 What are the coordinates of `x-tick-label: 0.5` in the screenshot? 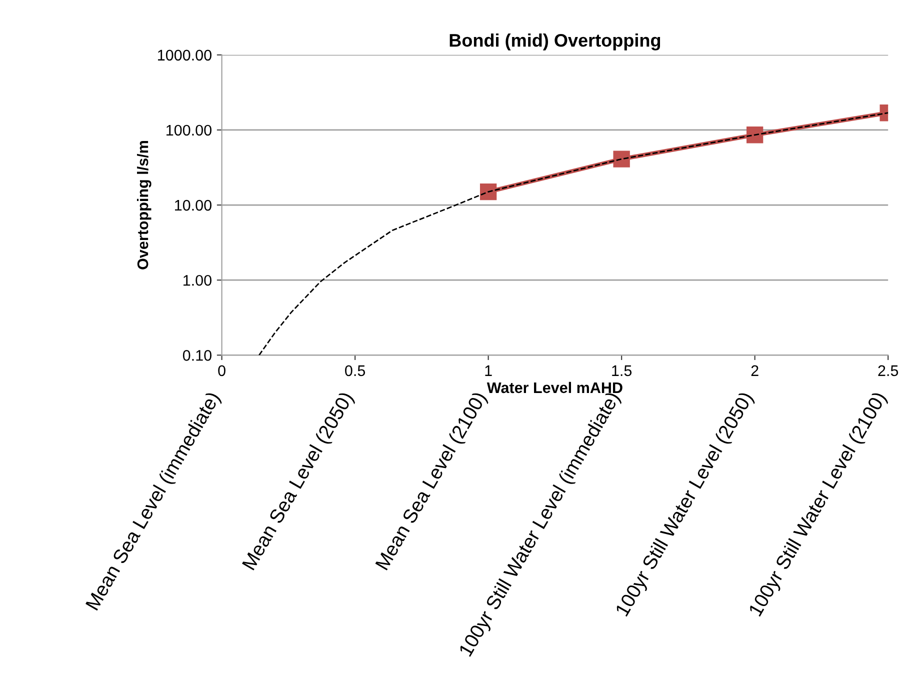 It's located at (355, 370).